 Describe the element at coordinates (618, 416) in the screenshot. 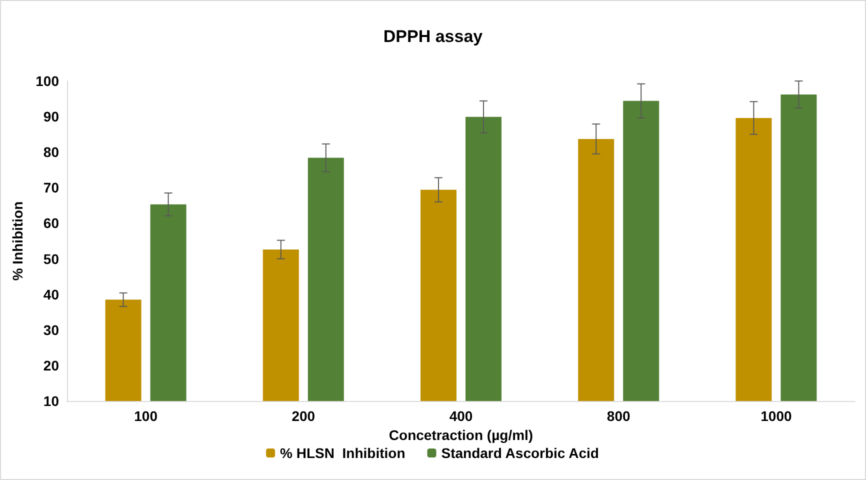

I see `x-tick-label: 800` at that location.